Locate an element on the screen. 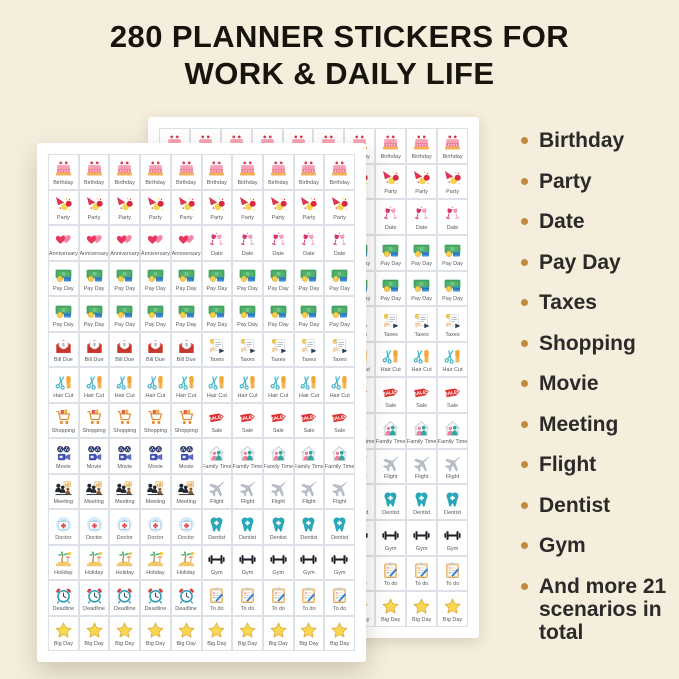 The height and width of the screenshot is (679, 679). palm-island-icon is located at coordinates (124, 559).